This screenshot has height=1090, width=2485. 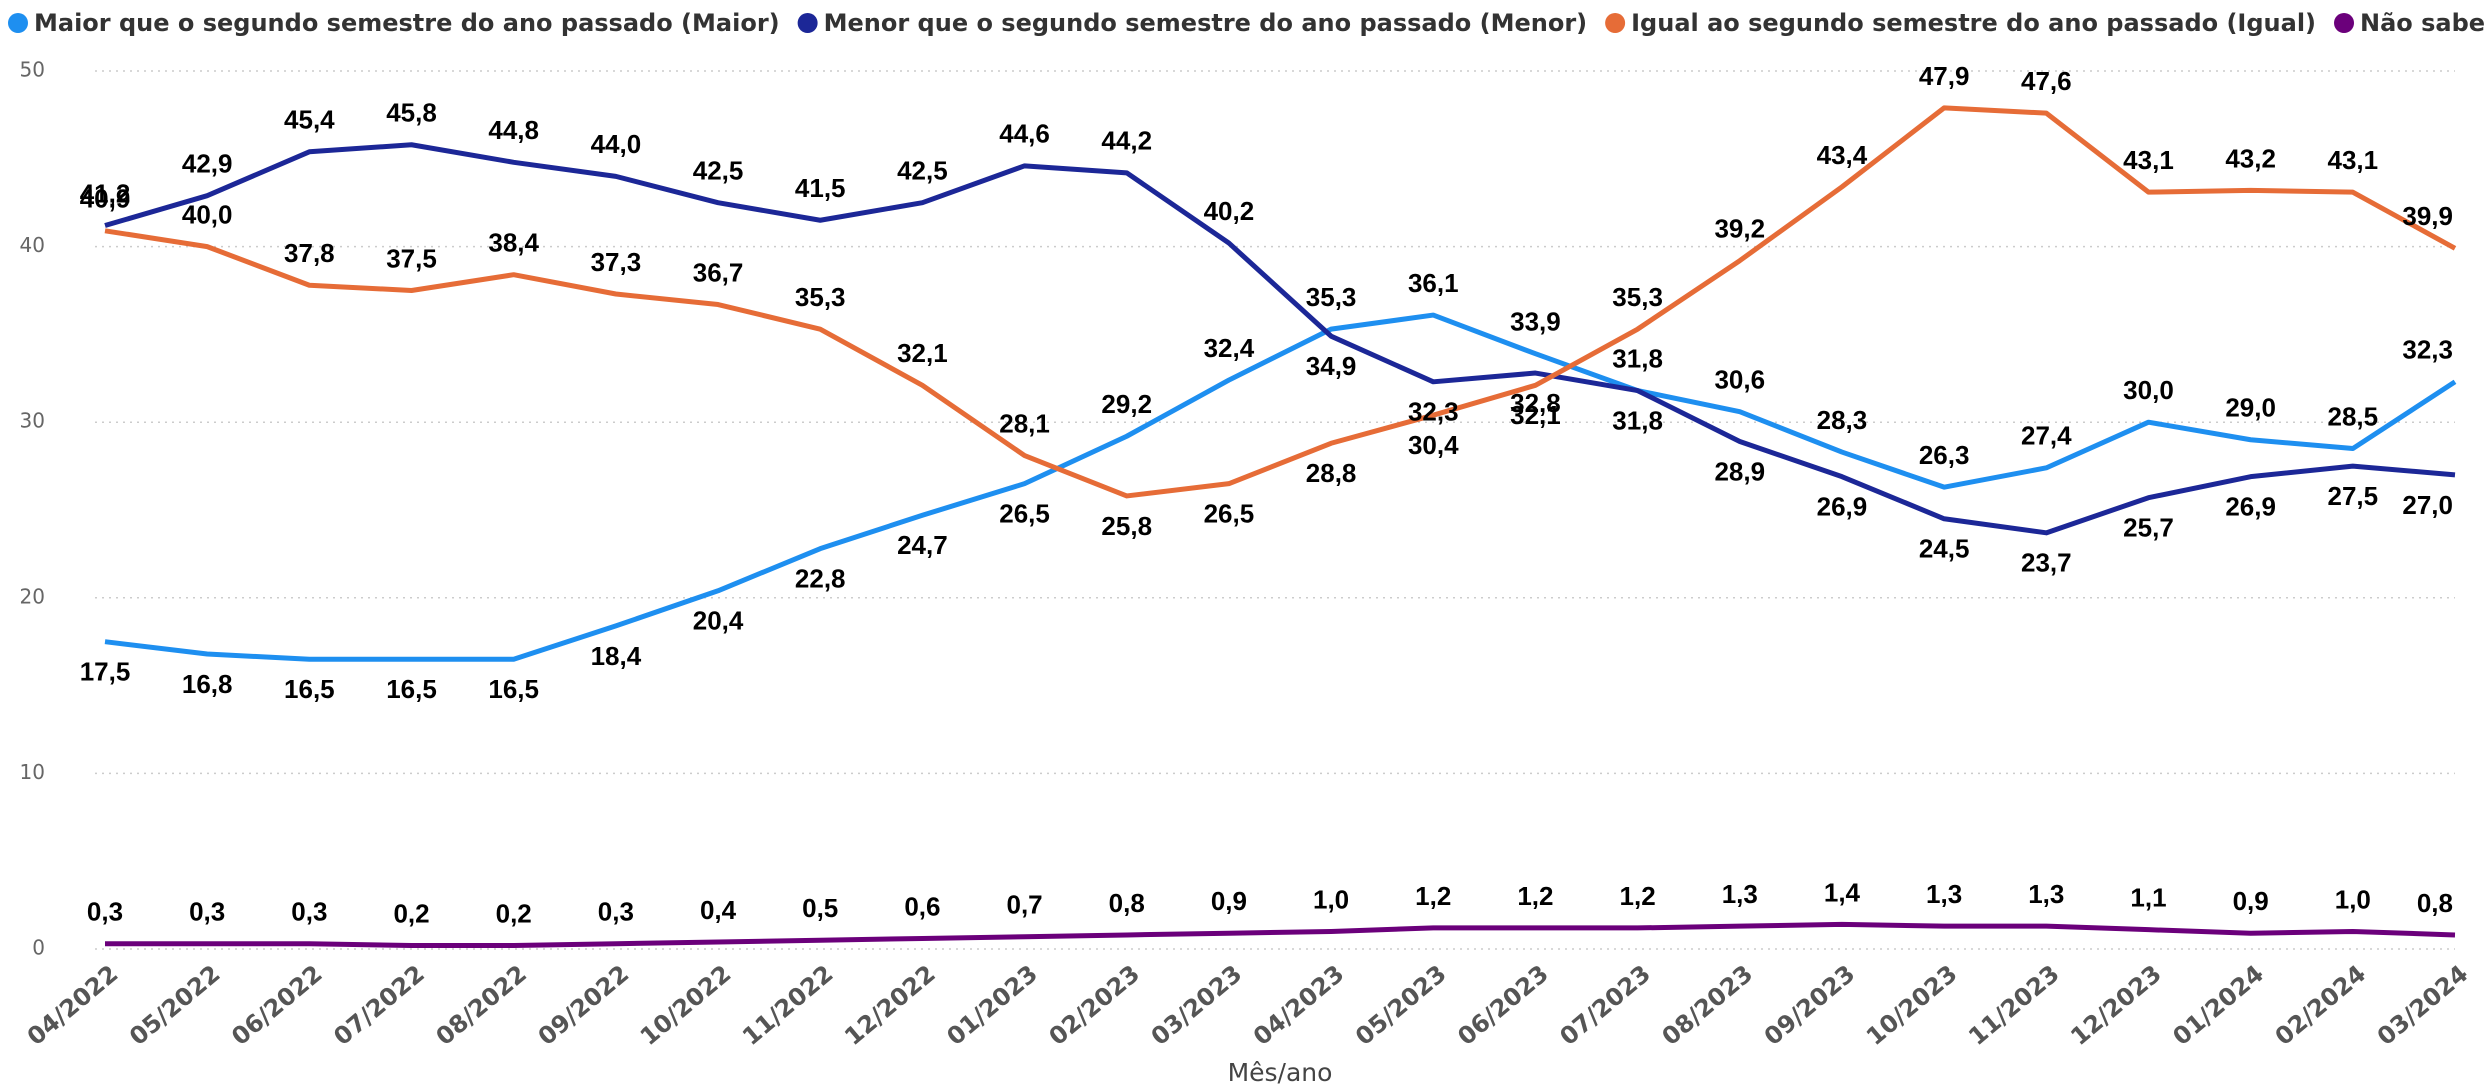 I want to click on data-label: 30,0, so click(x=2148, y=390).